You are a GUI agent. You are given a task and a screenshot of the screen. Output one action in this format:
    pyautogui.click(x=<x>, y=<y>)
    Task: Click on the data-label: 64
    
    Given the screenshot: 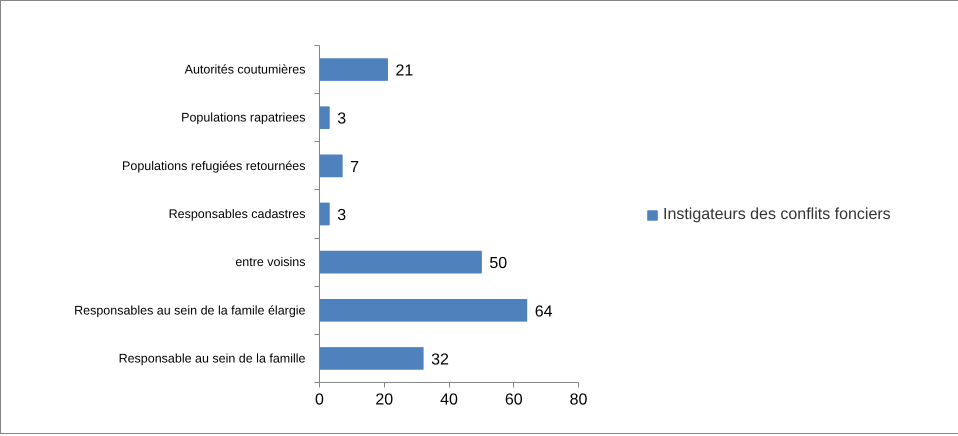 What is the action you would take?
    pyautogui.click(x=543, y=311)
    